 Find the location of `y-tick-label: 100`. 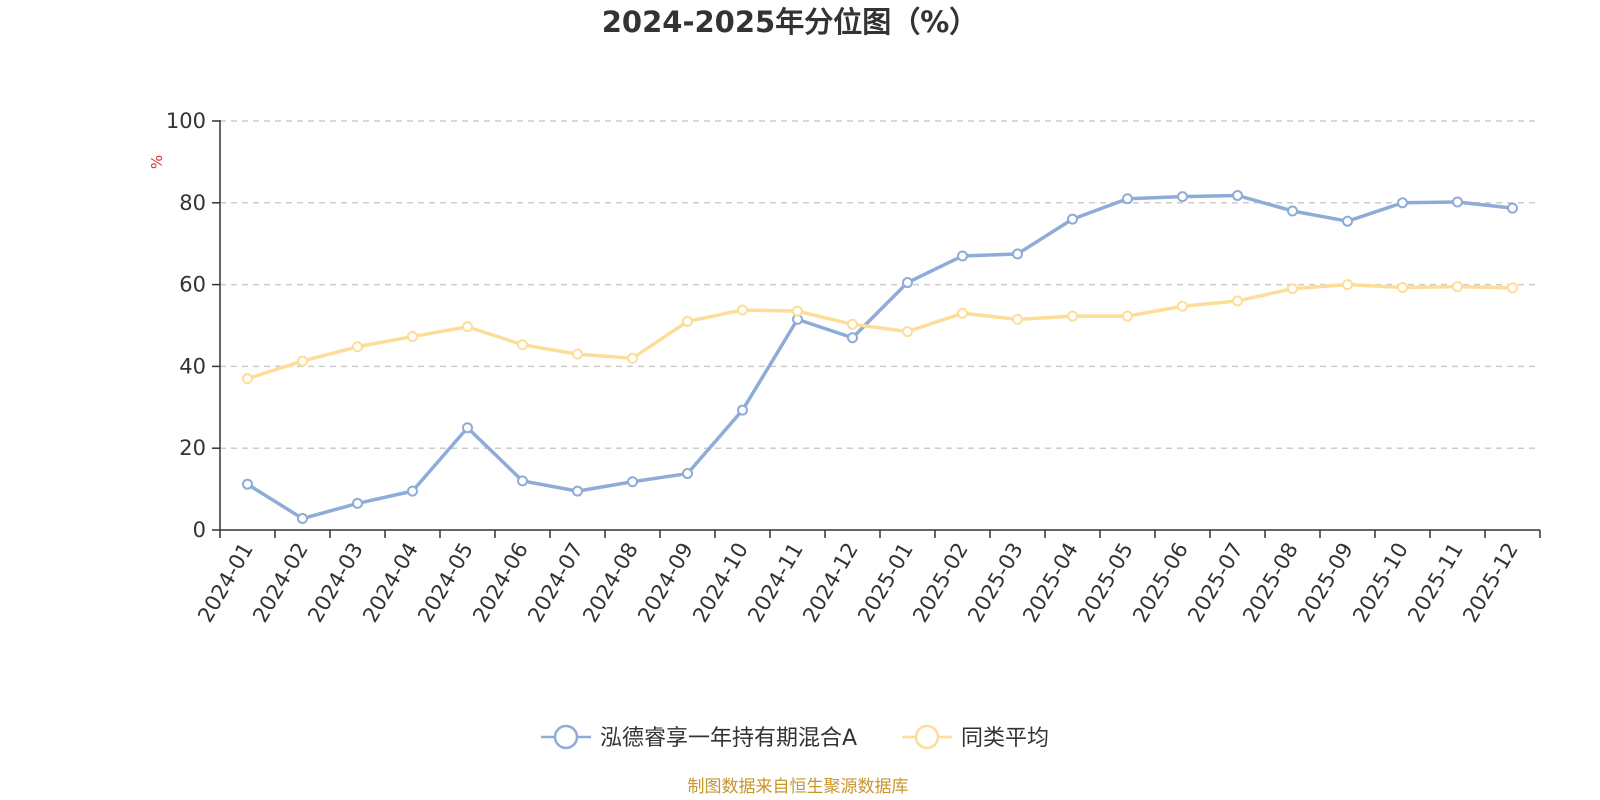

y-tick-label: 100 is located at coordinates (186, 121).